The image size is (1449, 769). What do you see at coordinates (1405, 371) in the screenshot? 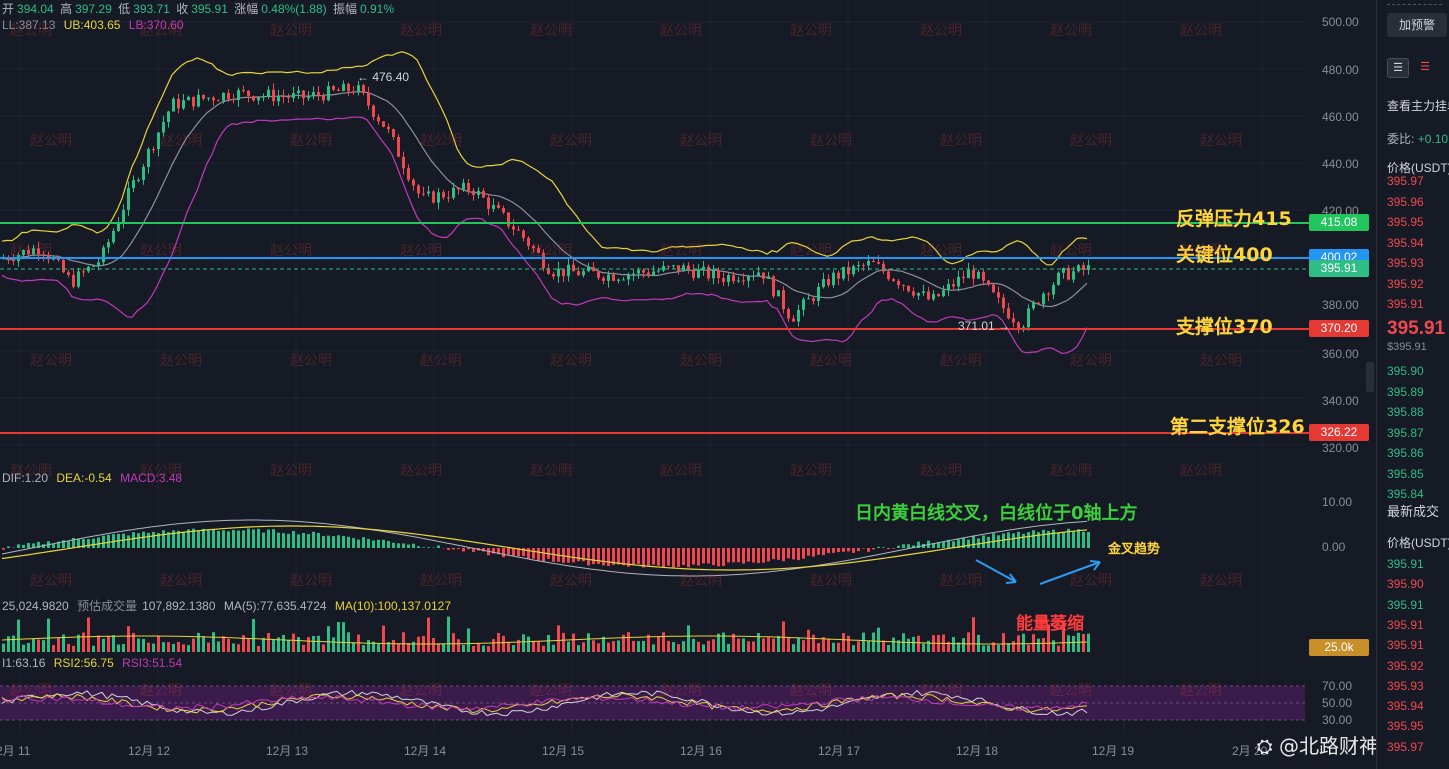
I see `bid-price-row: 395.90` at bounding box center [1405, 371].